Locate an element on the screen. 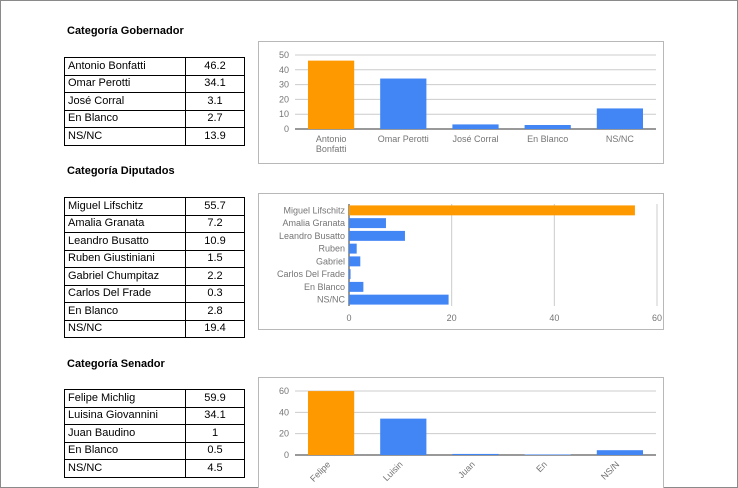 The image size is (738, 488). x-tick-label: 60 is located at coordinates (657, 318).